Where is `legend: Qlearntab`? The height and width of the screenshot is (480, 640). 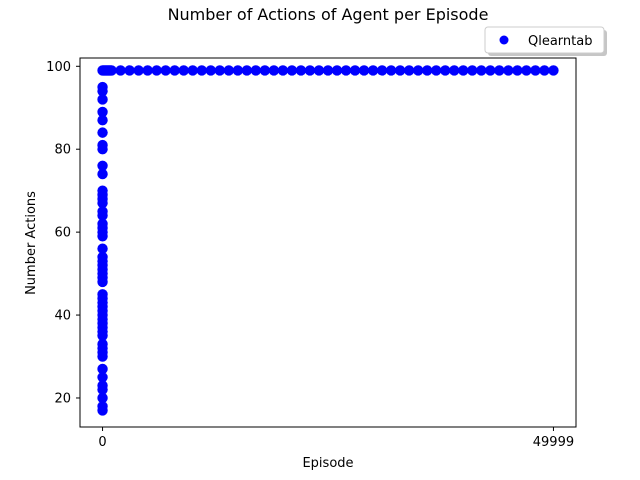 legend: Qlearntab is located at coordinates (545, 41).